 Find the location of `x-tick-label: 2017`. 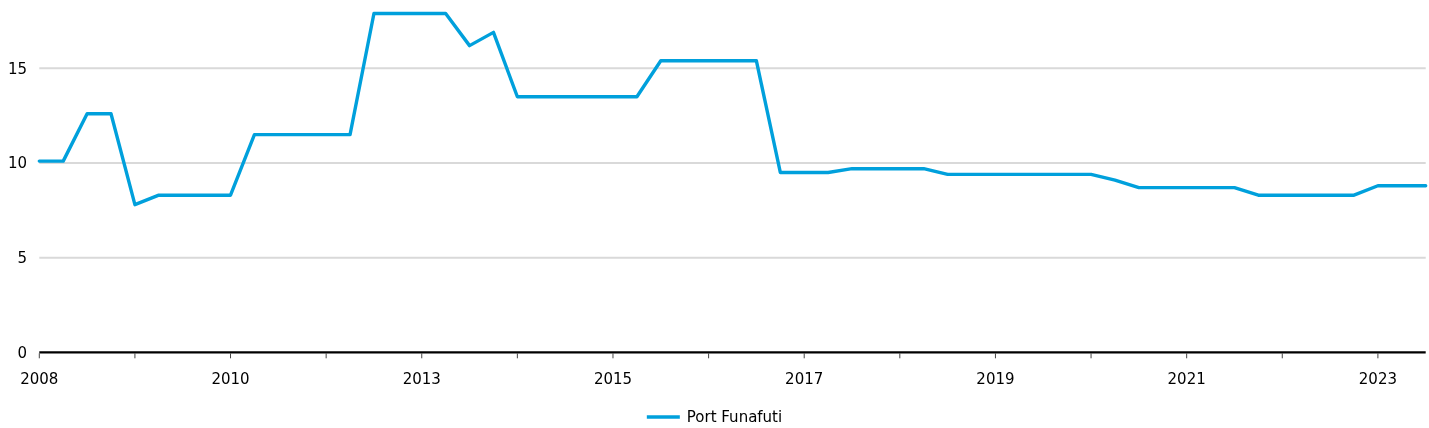

x-tick-label: 2017 is located at coordinates (804, 379).